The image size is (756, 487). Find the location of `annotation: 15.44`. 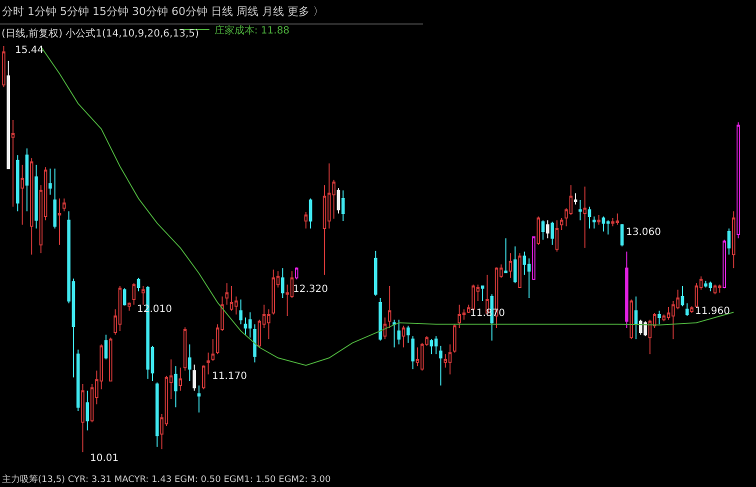

annotation: 15.44 is located at coordinates (29, 50).